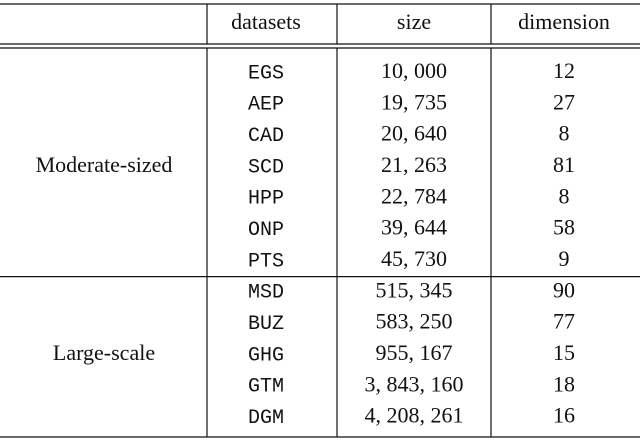  I want to click on dataset-name: PTS, so click(266, 261).